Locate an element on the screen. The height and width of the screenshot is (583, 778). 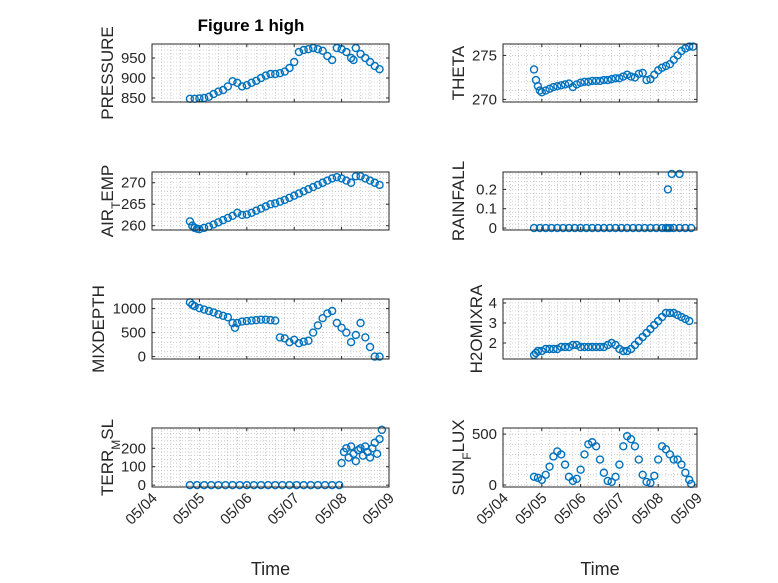
ytick-label-2-2: 270 is located at coordinates (133, 183).